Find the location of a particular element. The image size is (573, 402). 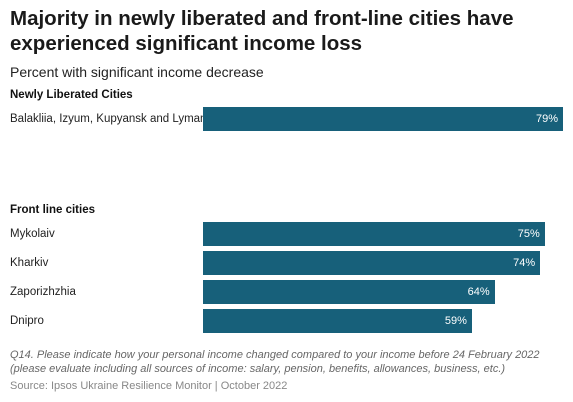

category-label: Kharkiv is located at coordinates (29, 263).